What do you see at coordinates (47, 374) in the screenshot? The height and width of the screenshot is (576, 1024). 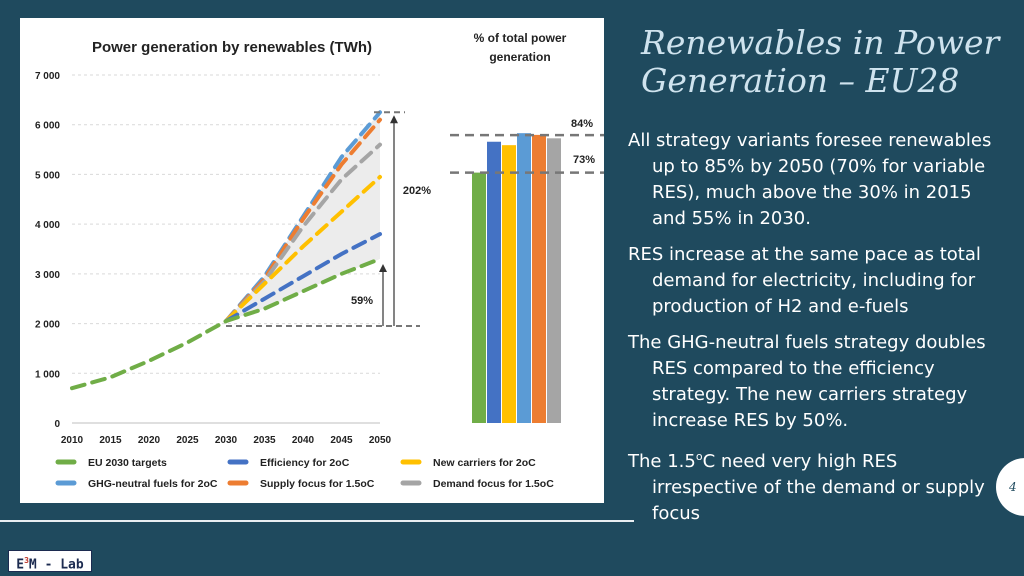 I see `y-tick-label: 1 000` at bounding box center [47, 374].